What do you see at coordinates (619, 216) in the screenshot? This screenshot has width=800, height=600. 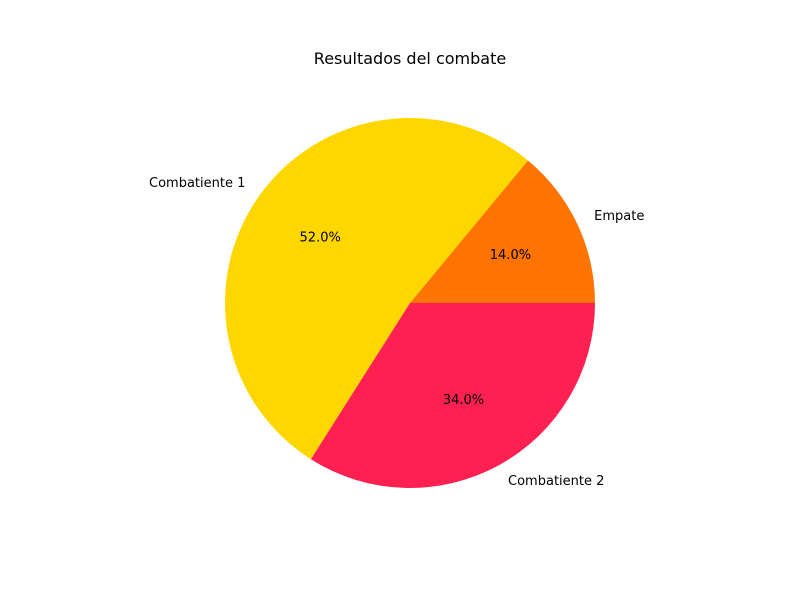 I see `slice-label-empate: Empate` at bounding box center [619, 216].